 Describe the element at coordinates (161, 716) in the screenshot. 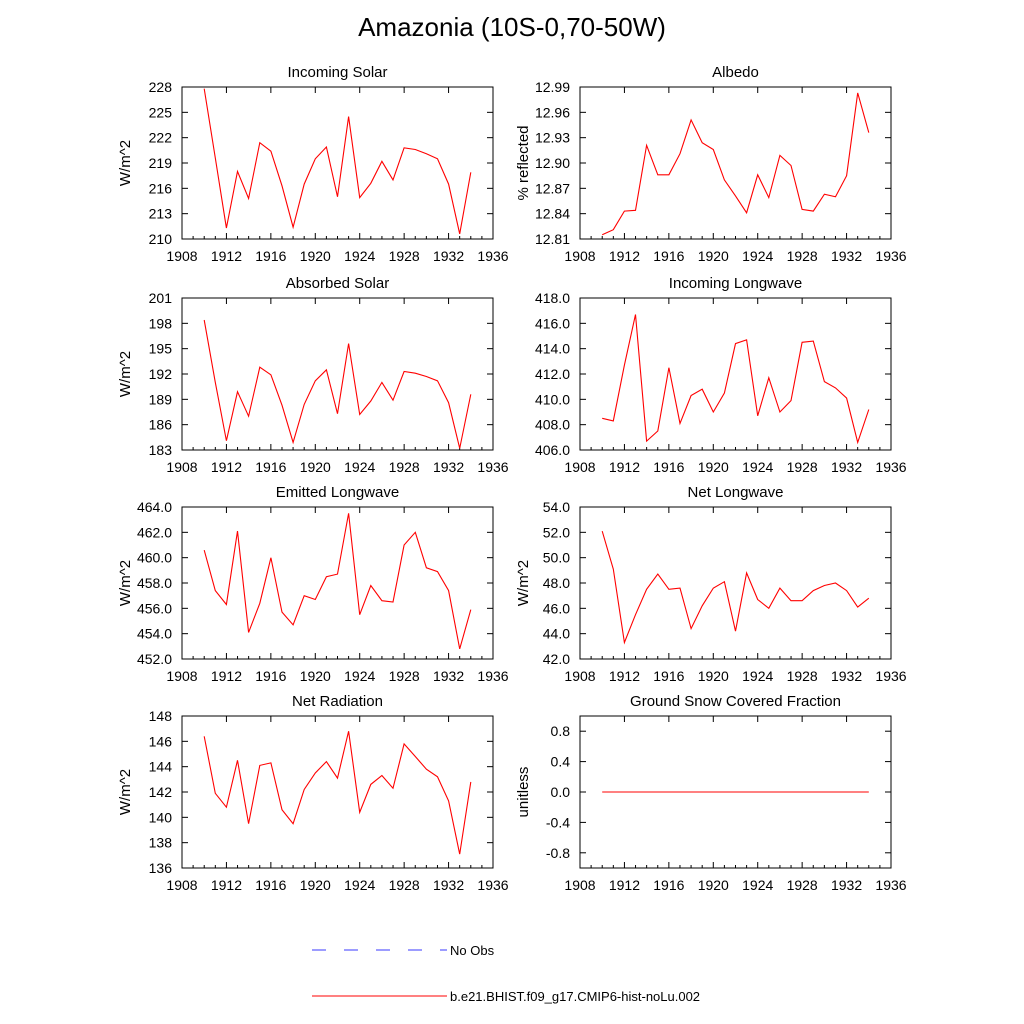

I see `panel-6-ytick-label: 148` at that location.